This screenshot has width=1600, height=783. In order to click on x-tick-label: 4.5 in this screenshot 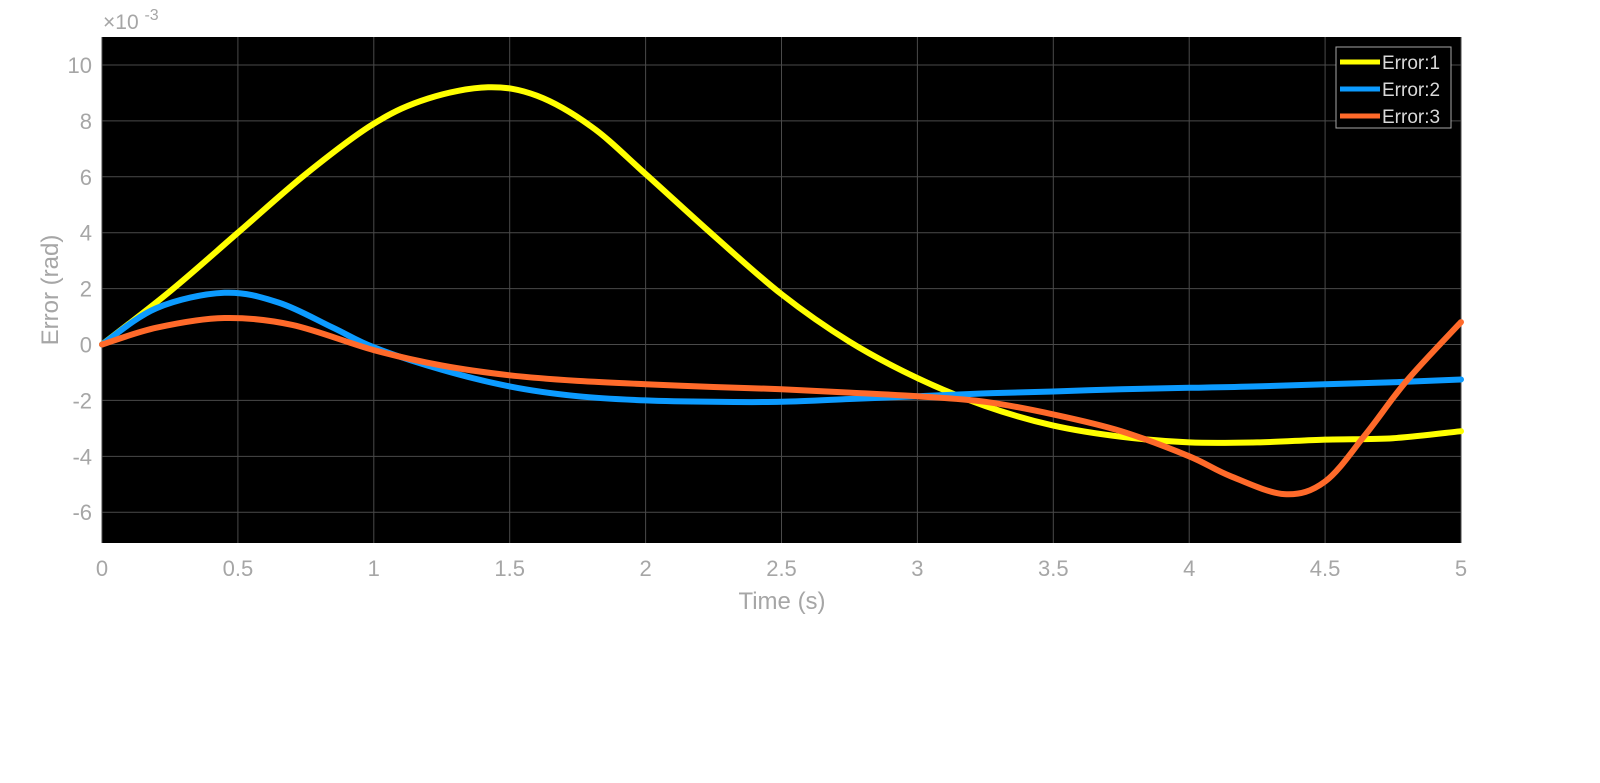, I will do `click(1325, 568)`.